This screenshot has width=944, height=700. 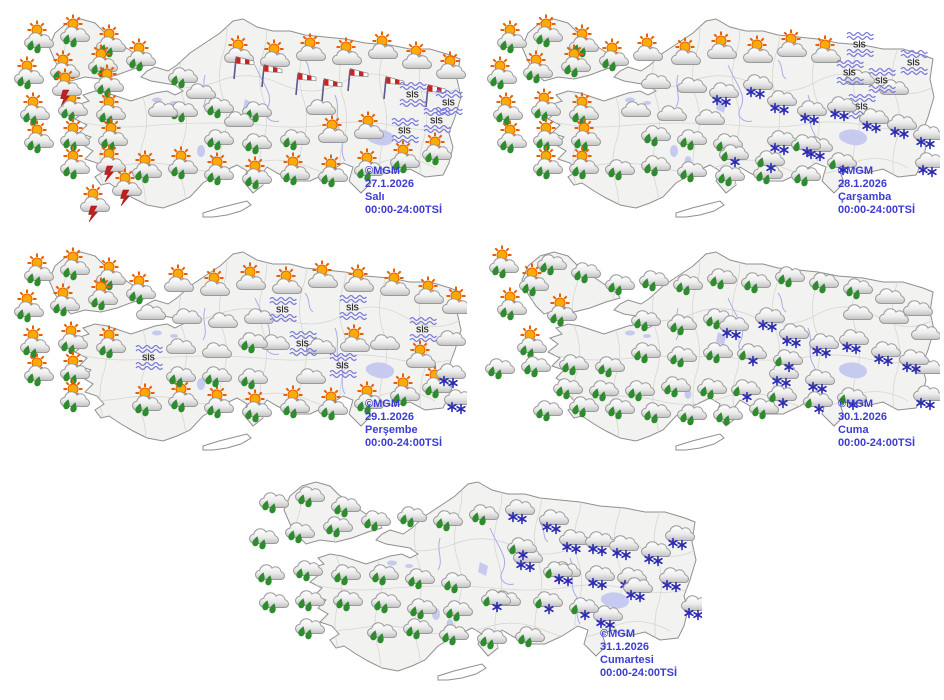 What do you see at coordinates (375, 197) in the screenshot?
I see `day-text: Salı` at bounding box center [375, 197].